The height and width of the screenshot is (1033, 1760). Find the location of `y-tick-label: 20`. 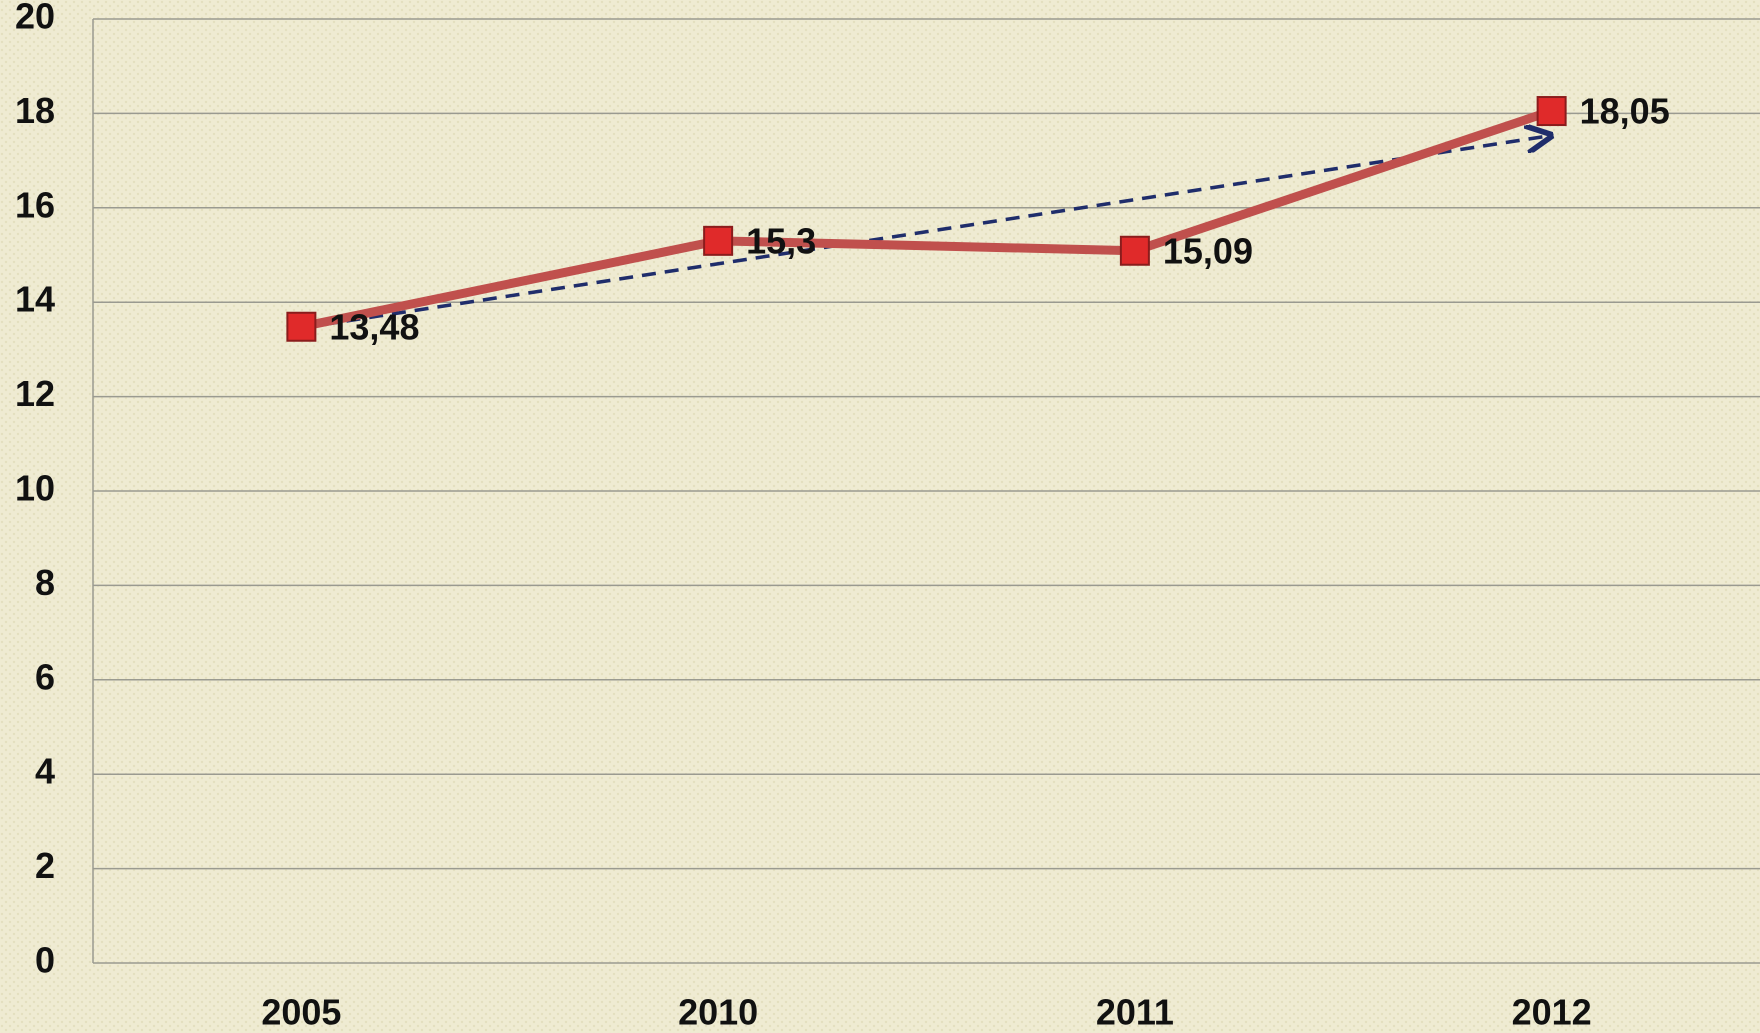

y-tick-label: 20 is located at coordinates (35, 18).